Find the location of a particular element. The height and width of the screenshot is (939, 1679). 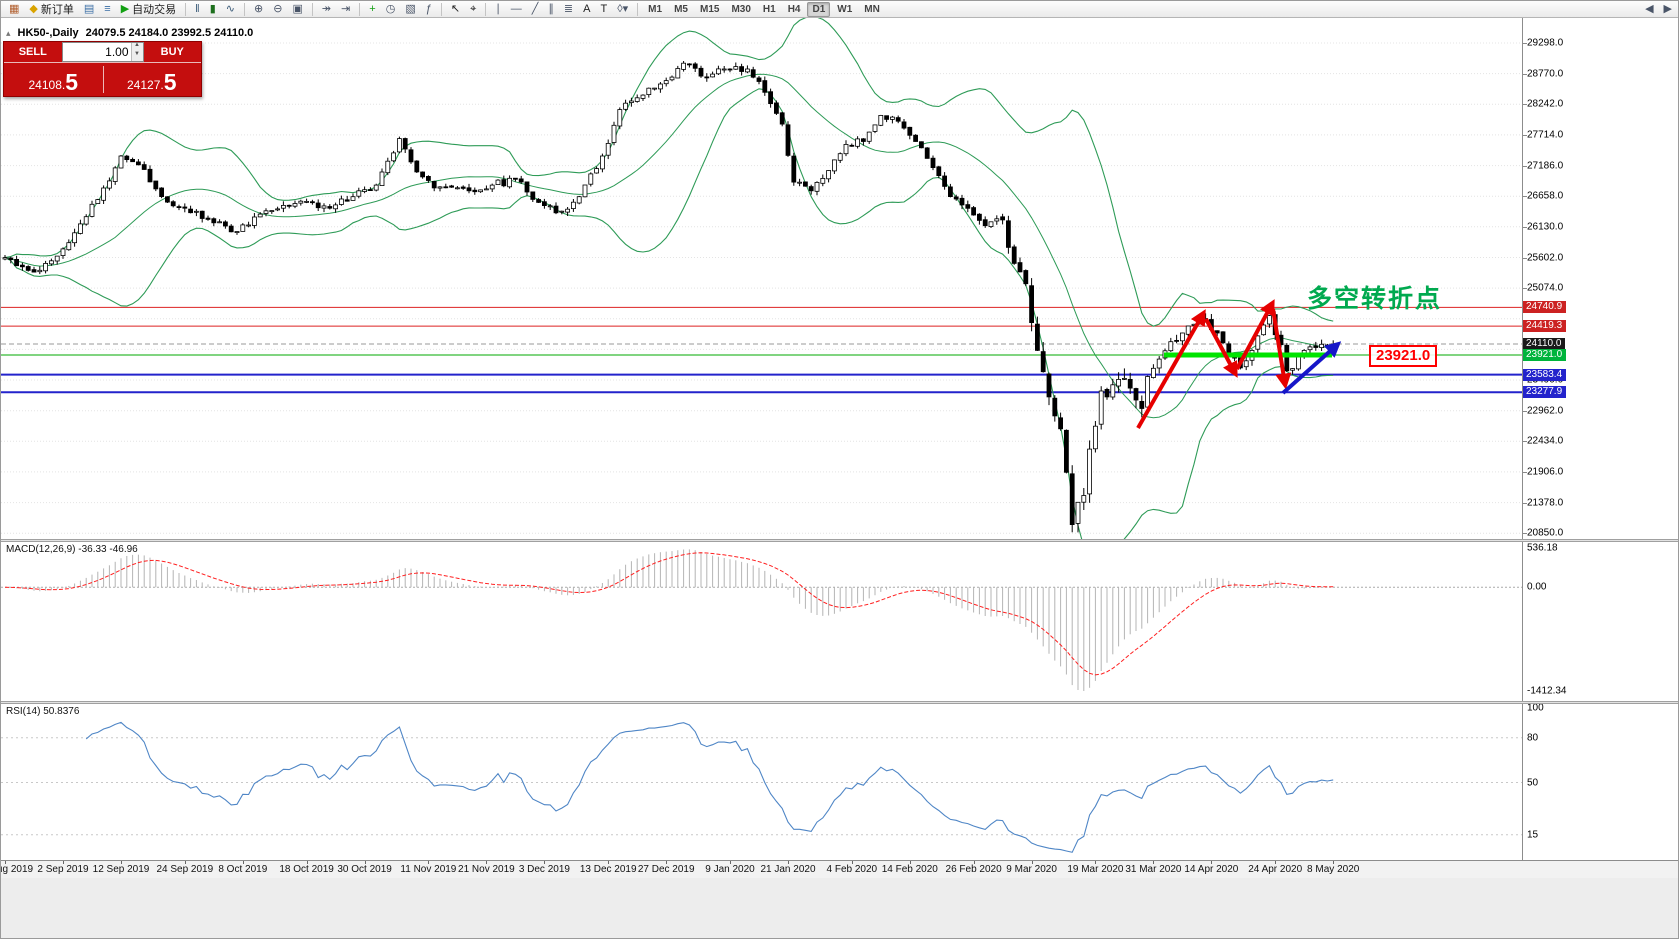

time-axis-label: 14 Apr 2020 is located at coordinates (1211, 869).